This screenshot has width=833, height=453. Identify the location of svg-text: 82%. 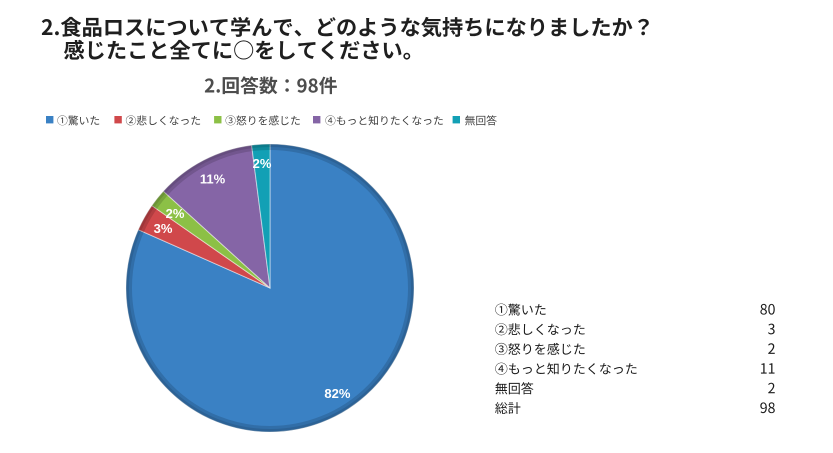
(337, 393).